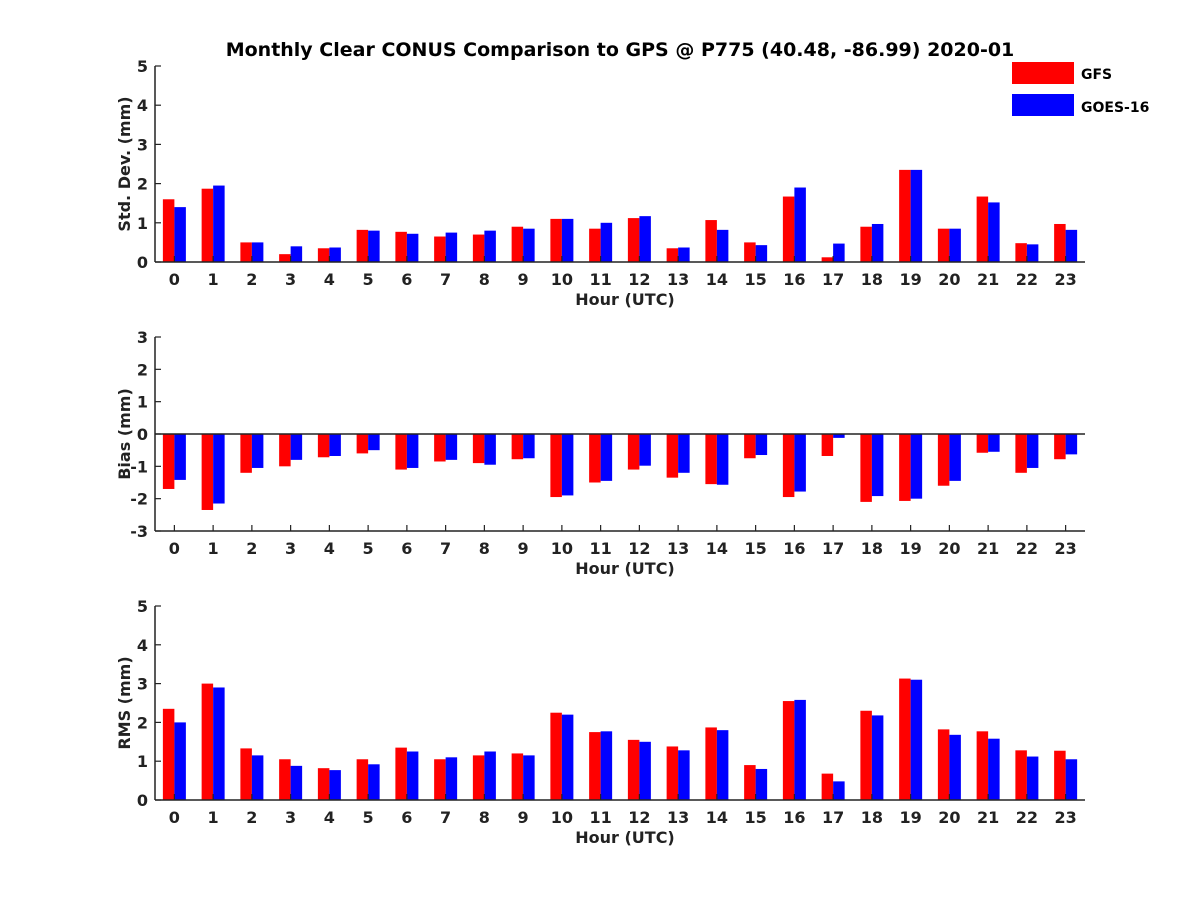 Image resolution: width=1200 pixels, height=900 pixels. What do you see at coordinates (142, 369) in the screenshot?
I see `bias-ytick-label-2: 2` at bounding box center [142, 369].